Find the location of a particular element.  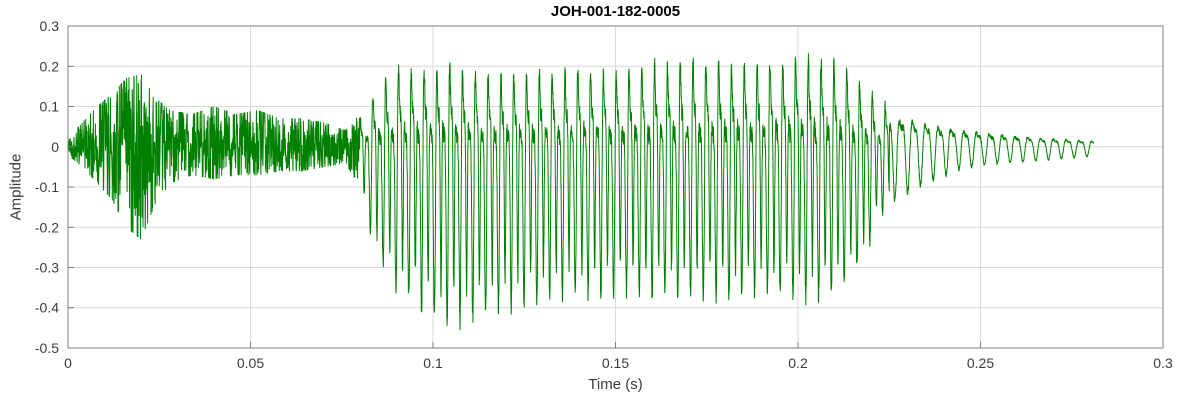

y-tick-label: -0.2 is located at coordinates (47, 227).